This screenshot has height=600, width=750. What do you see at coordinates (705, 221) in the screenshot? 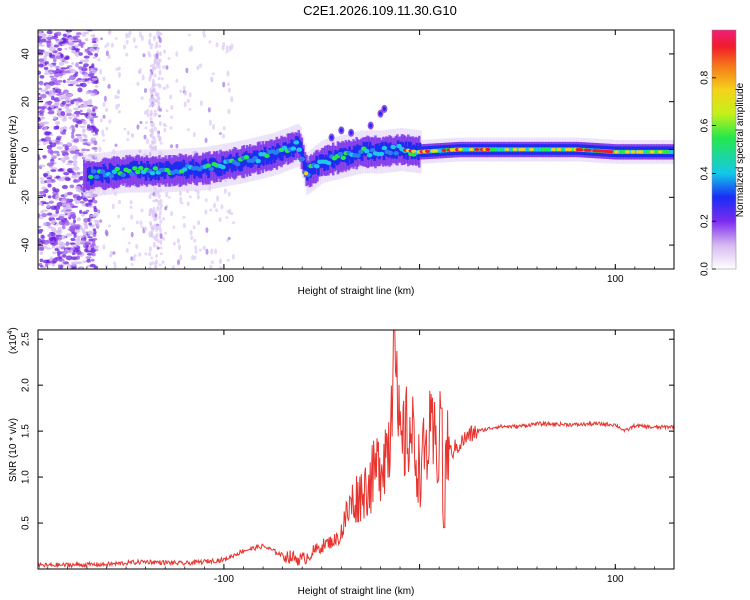
I see `colorbar-tick-label: 0.2` at bounding box center [705, 221].